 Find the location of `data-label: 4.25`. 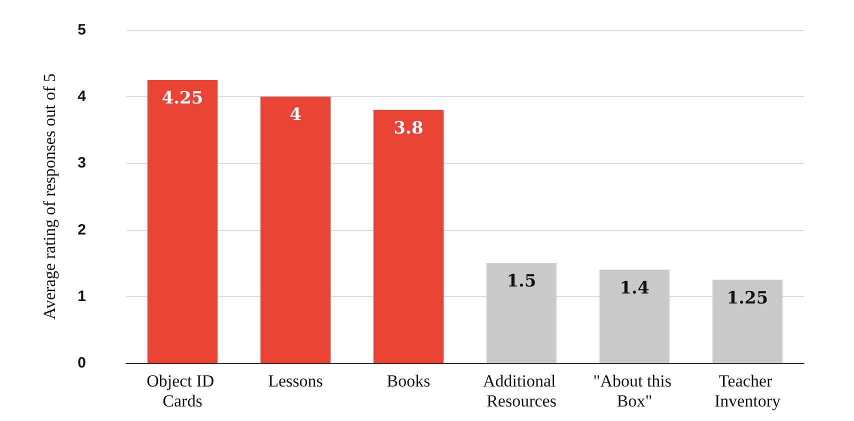

data-label: 4.25 is located at coordinates (183, 98).